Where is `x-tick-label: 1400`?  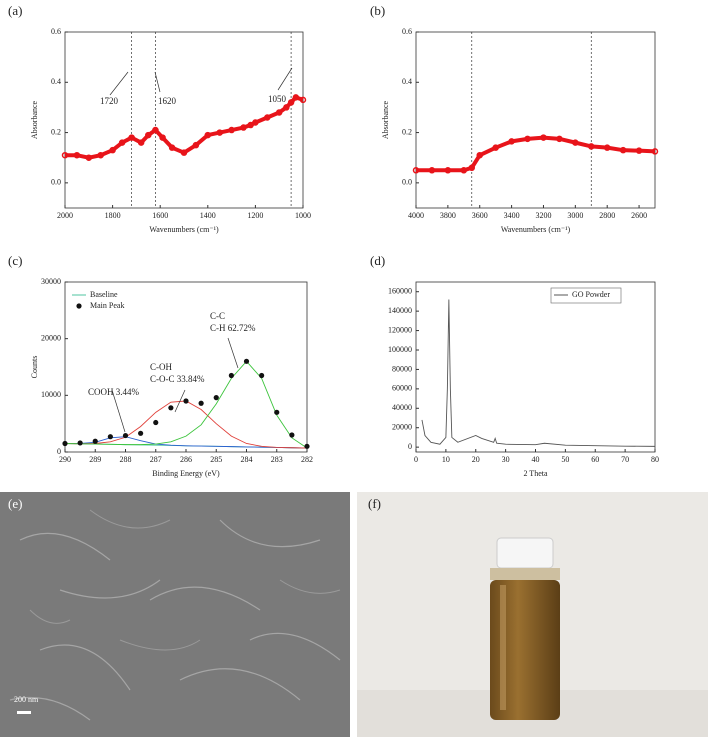 x-tick-label: 1400 is located at coordinates (208, 215).